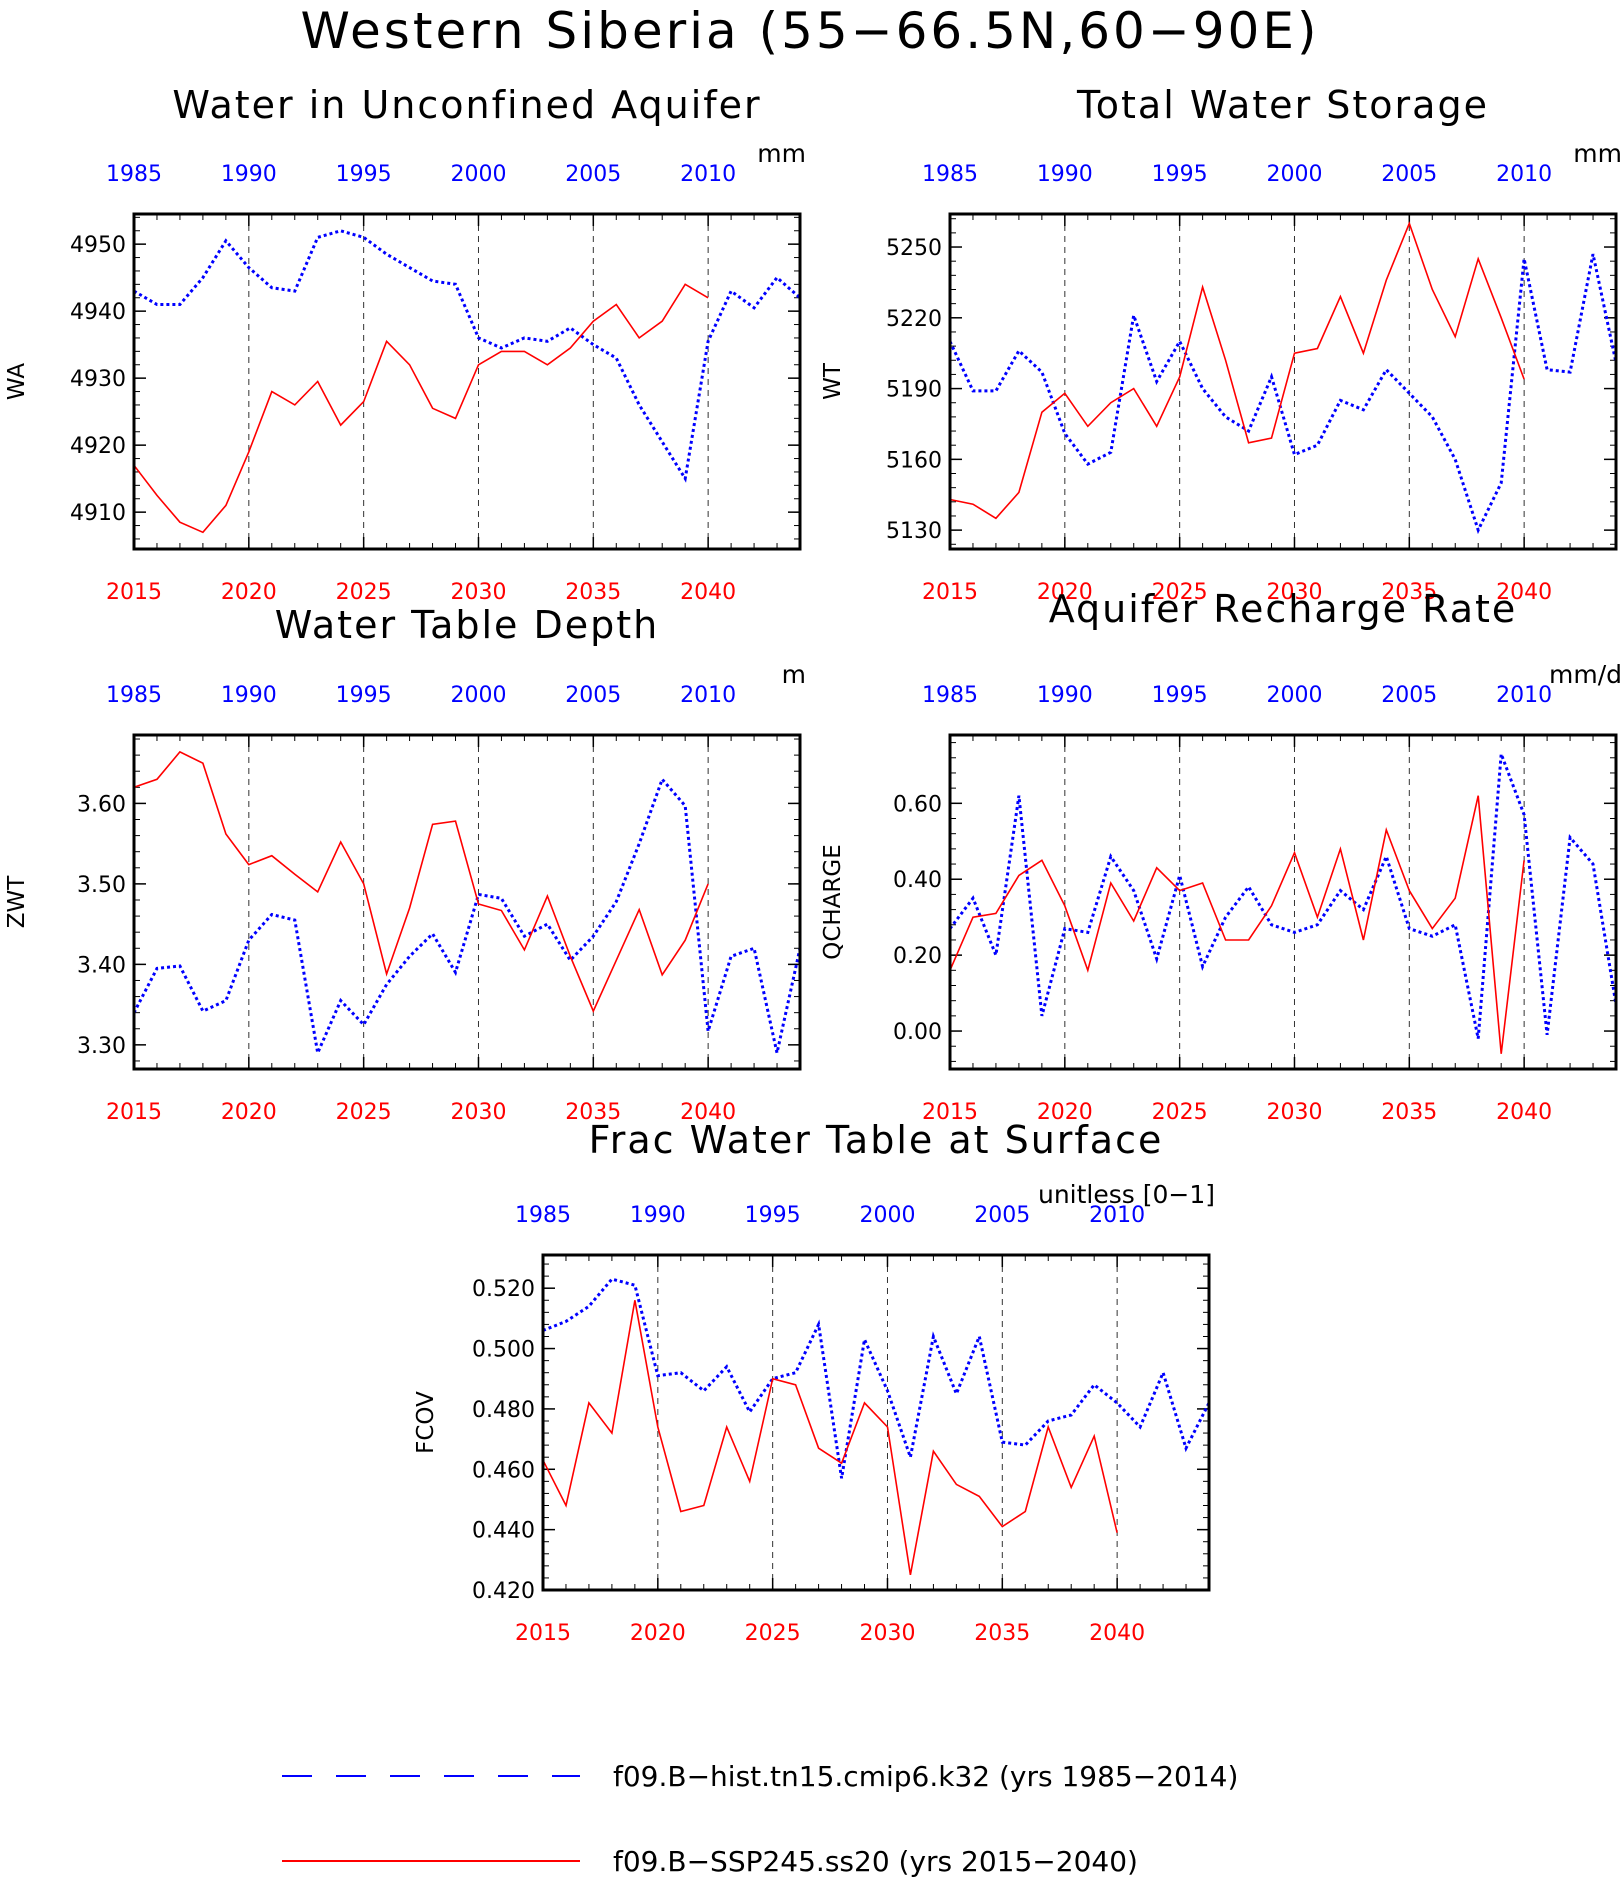  What do you see at coordinates (17, 901) in the screenshot?
I see `y-axis-label: ZWT` at bounding box center [17, 901].